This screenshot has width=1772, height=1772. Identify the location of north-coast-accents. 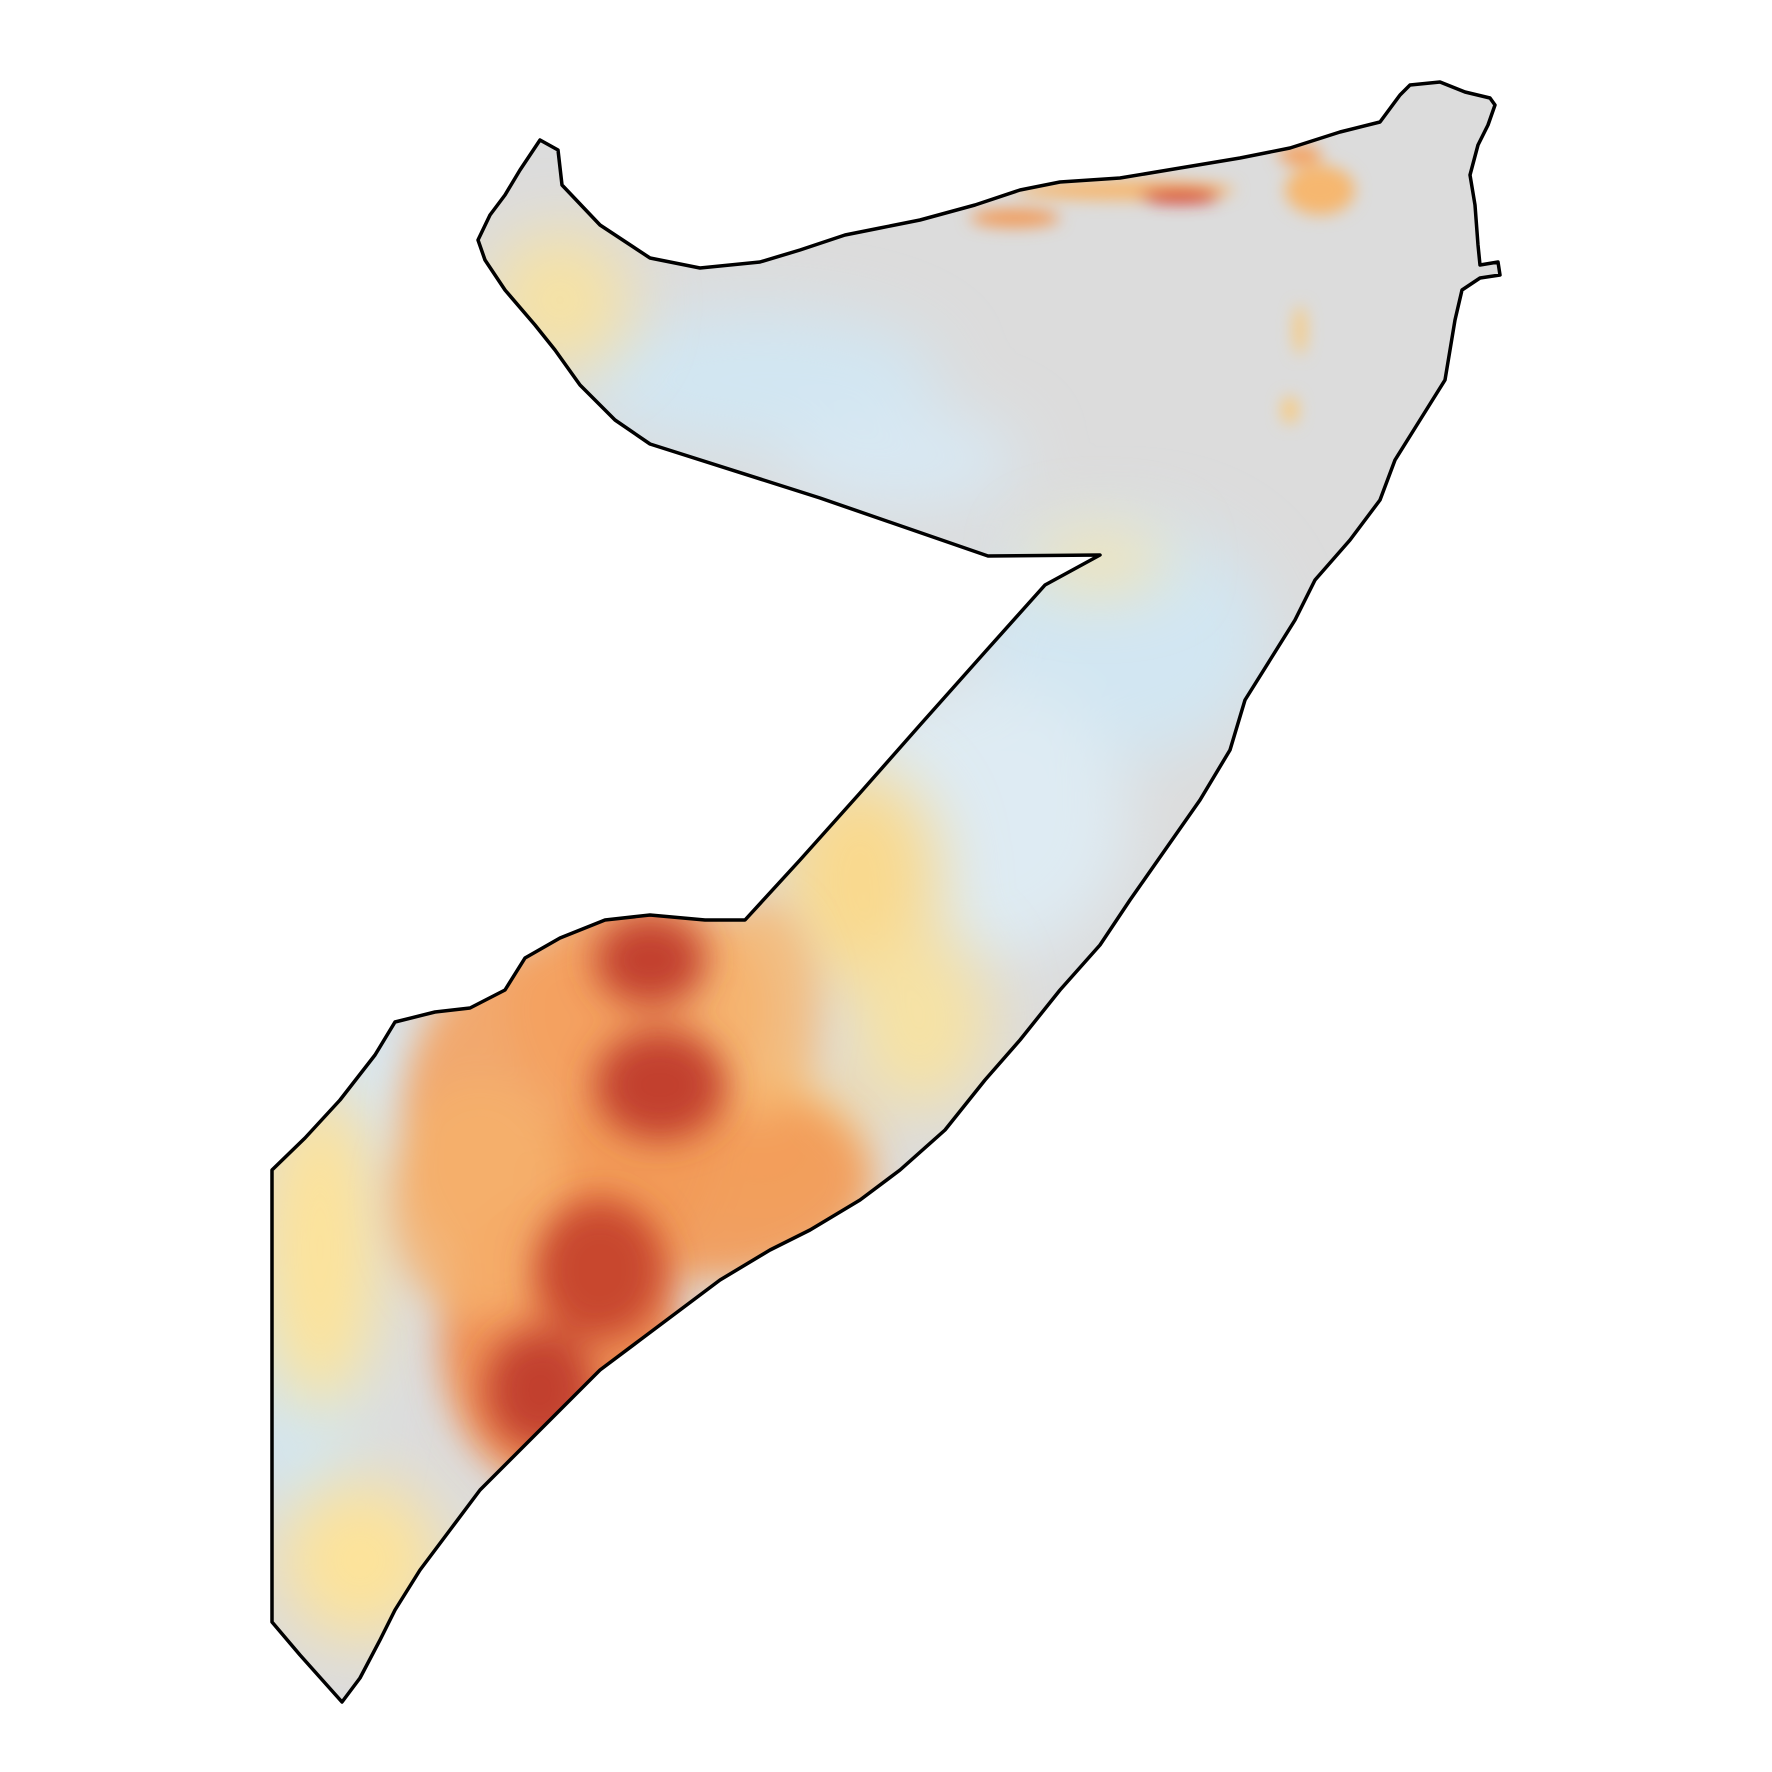
(1162, 284).